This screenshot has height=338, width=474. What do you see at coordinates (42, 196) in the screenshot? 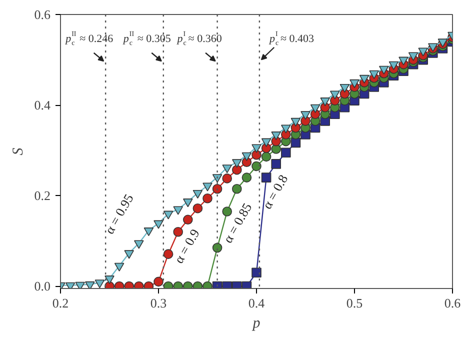
I see `y-tick-label: 0.2` at bounding box center [42, 196].